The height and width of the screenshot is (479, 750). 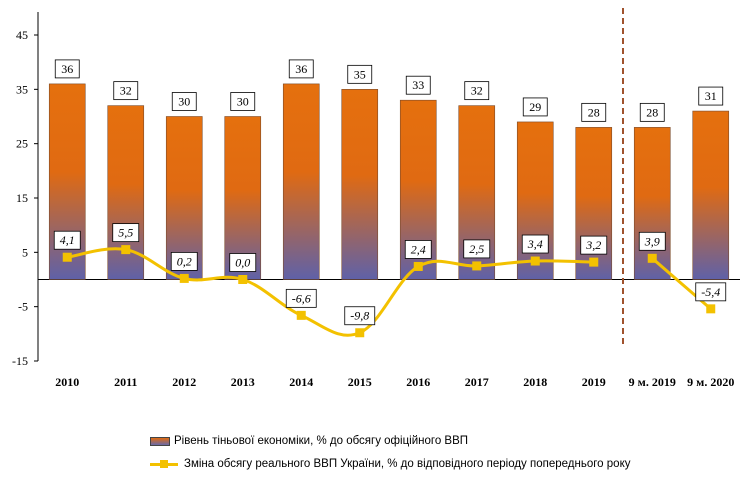 I want to click on y-tick-label: 5, so click(x=25, y=252).